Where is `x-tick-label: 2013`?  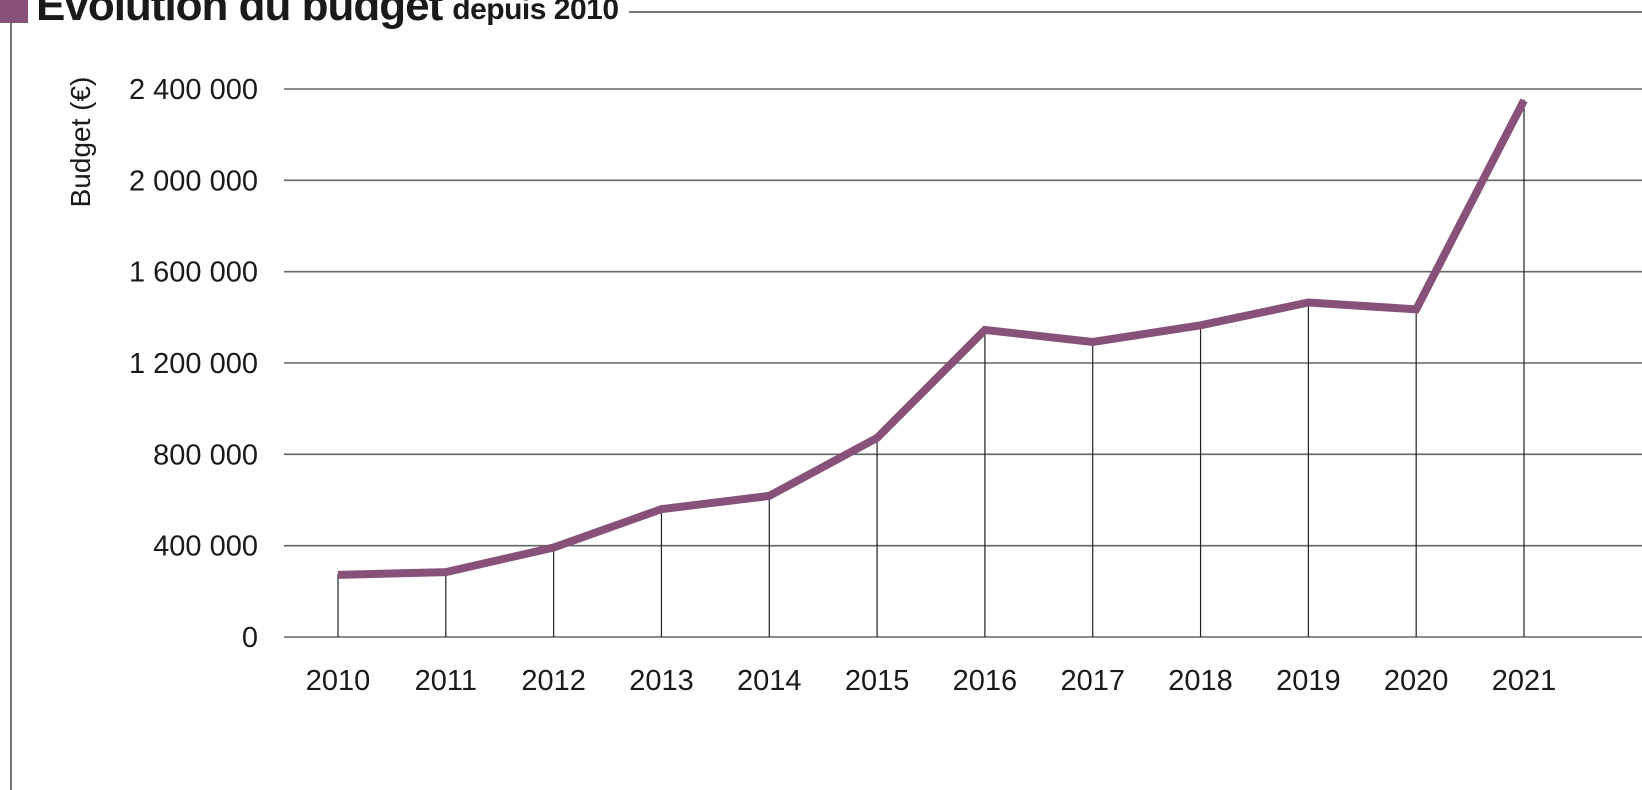 x-tick-label: 2013 is located at coordinates (661, 681).